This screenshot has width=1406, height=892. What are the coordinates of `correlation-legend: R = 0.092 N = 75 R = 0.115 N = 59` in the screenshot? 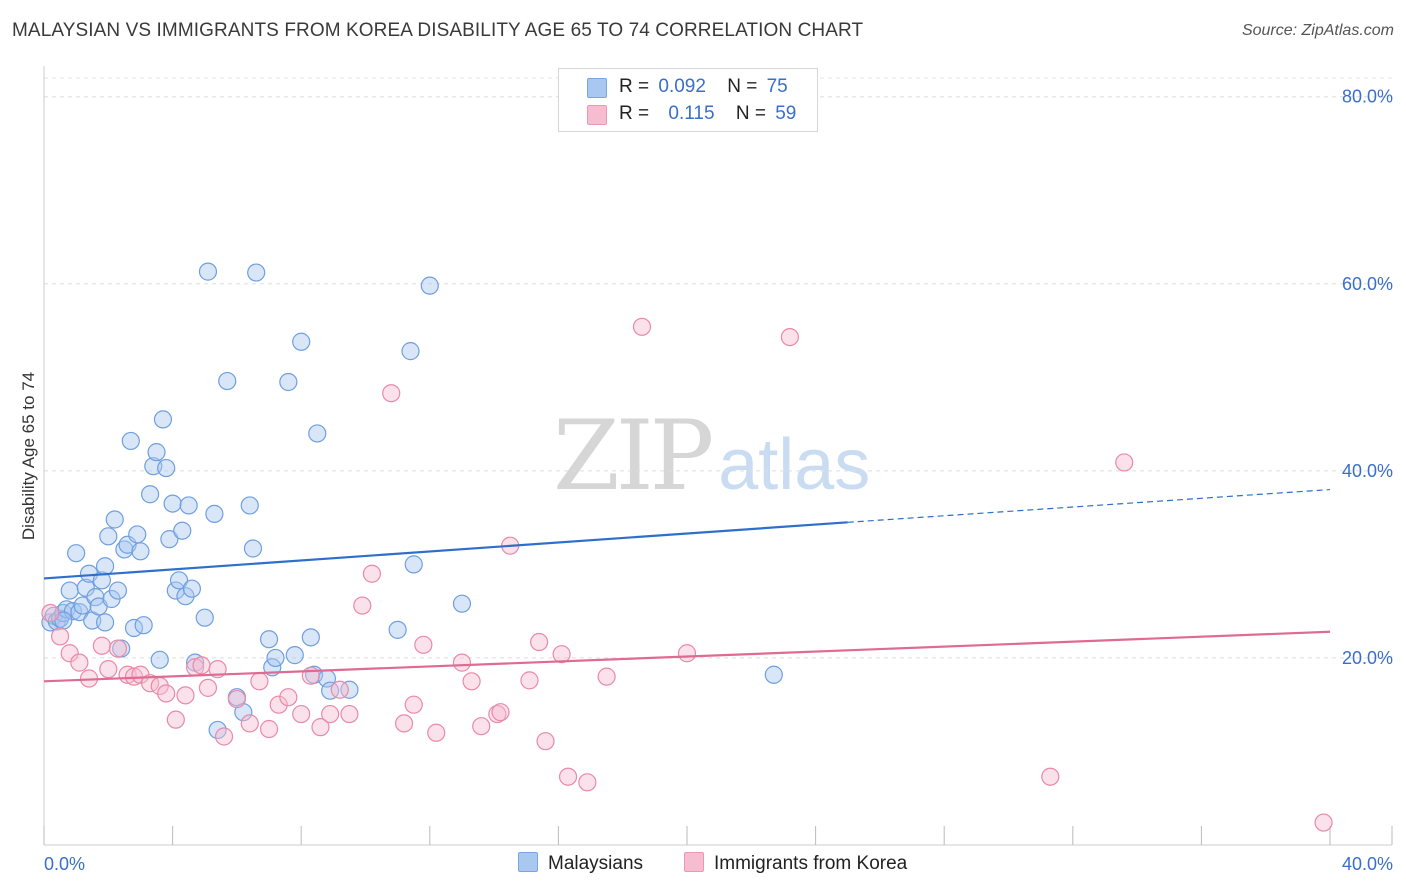 It's located at (688, 100).